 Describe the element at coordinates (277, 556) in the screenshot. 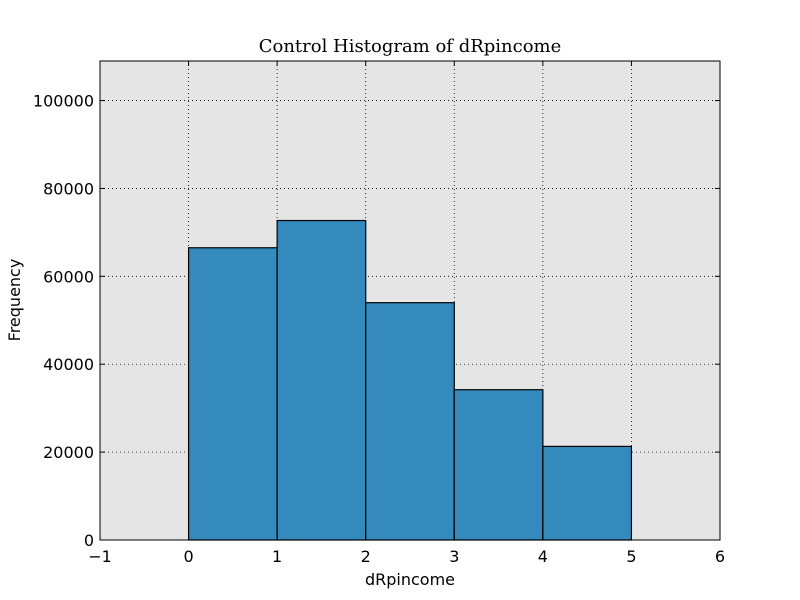

I see `x-tick-label: 1` at that location.